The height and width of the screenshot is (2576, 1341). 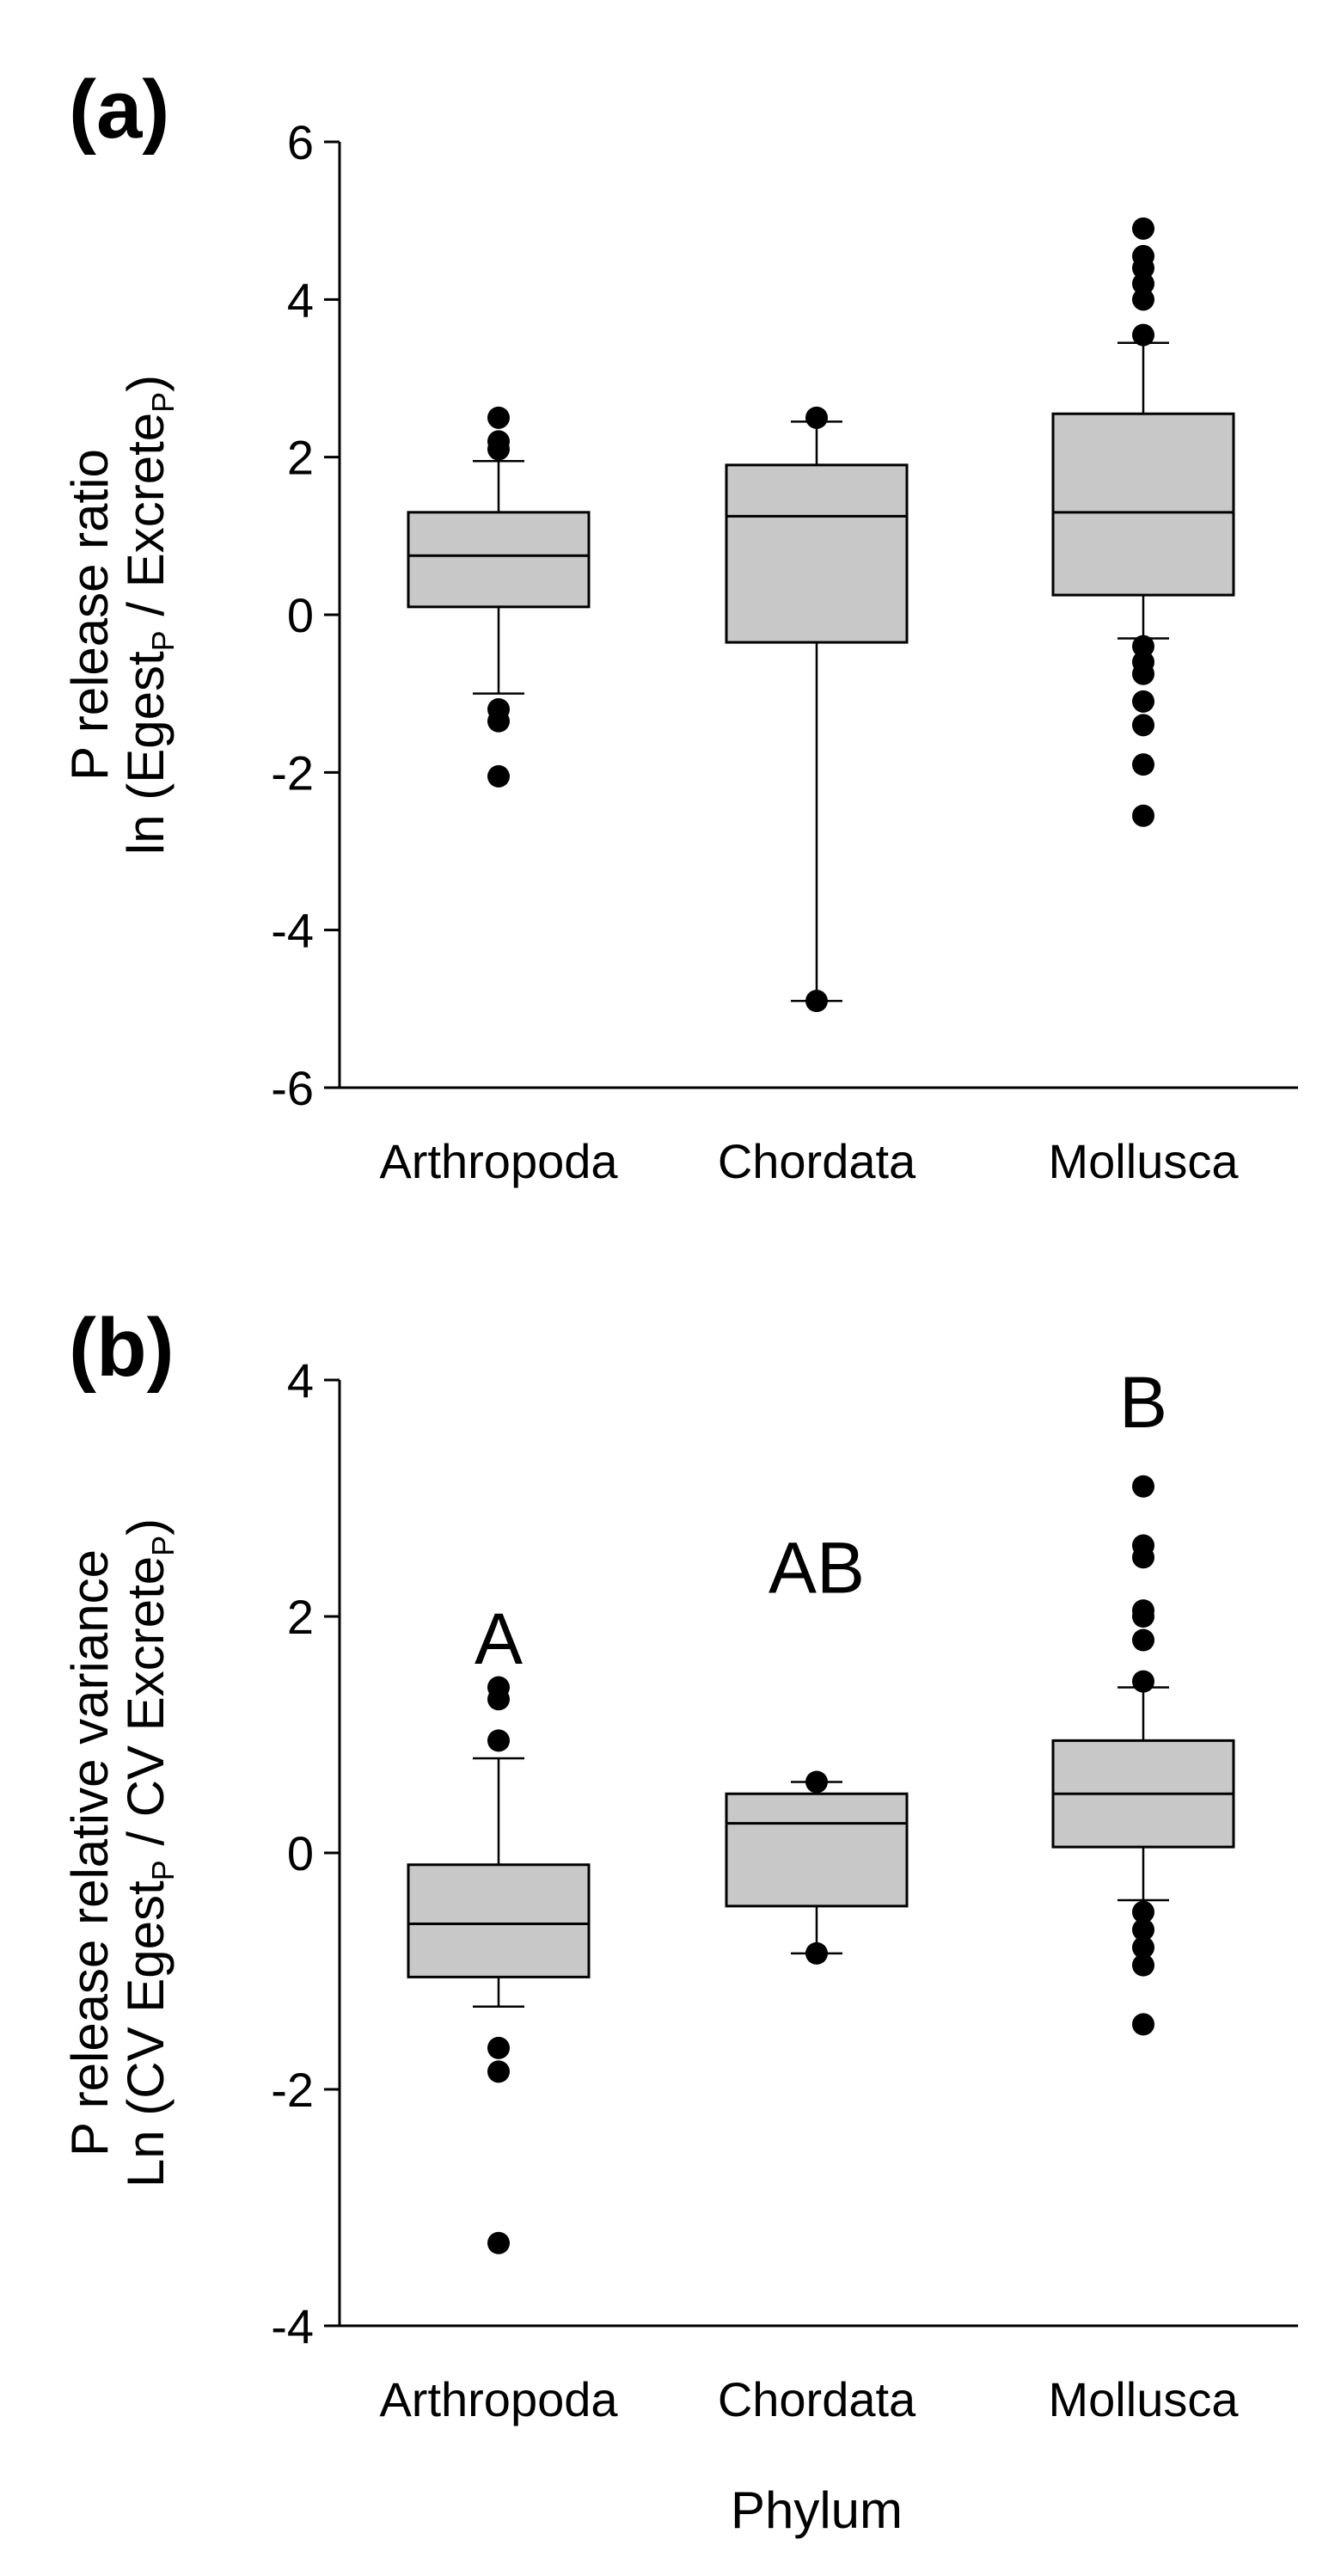 What do you see at coordinates (149, 615) in the screenshot?
I see `y-axis-title-line-2: ln (EgestP / ExcreteP)` at bounding box center [149, 615].